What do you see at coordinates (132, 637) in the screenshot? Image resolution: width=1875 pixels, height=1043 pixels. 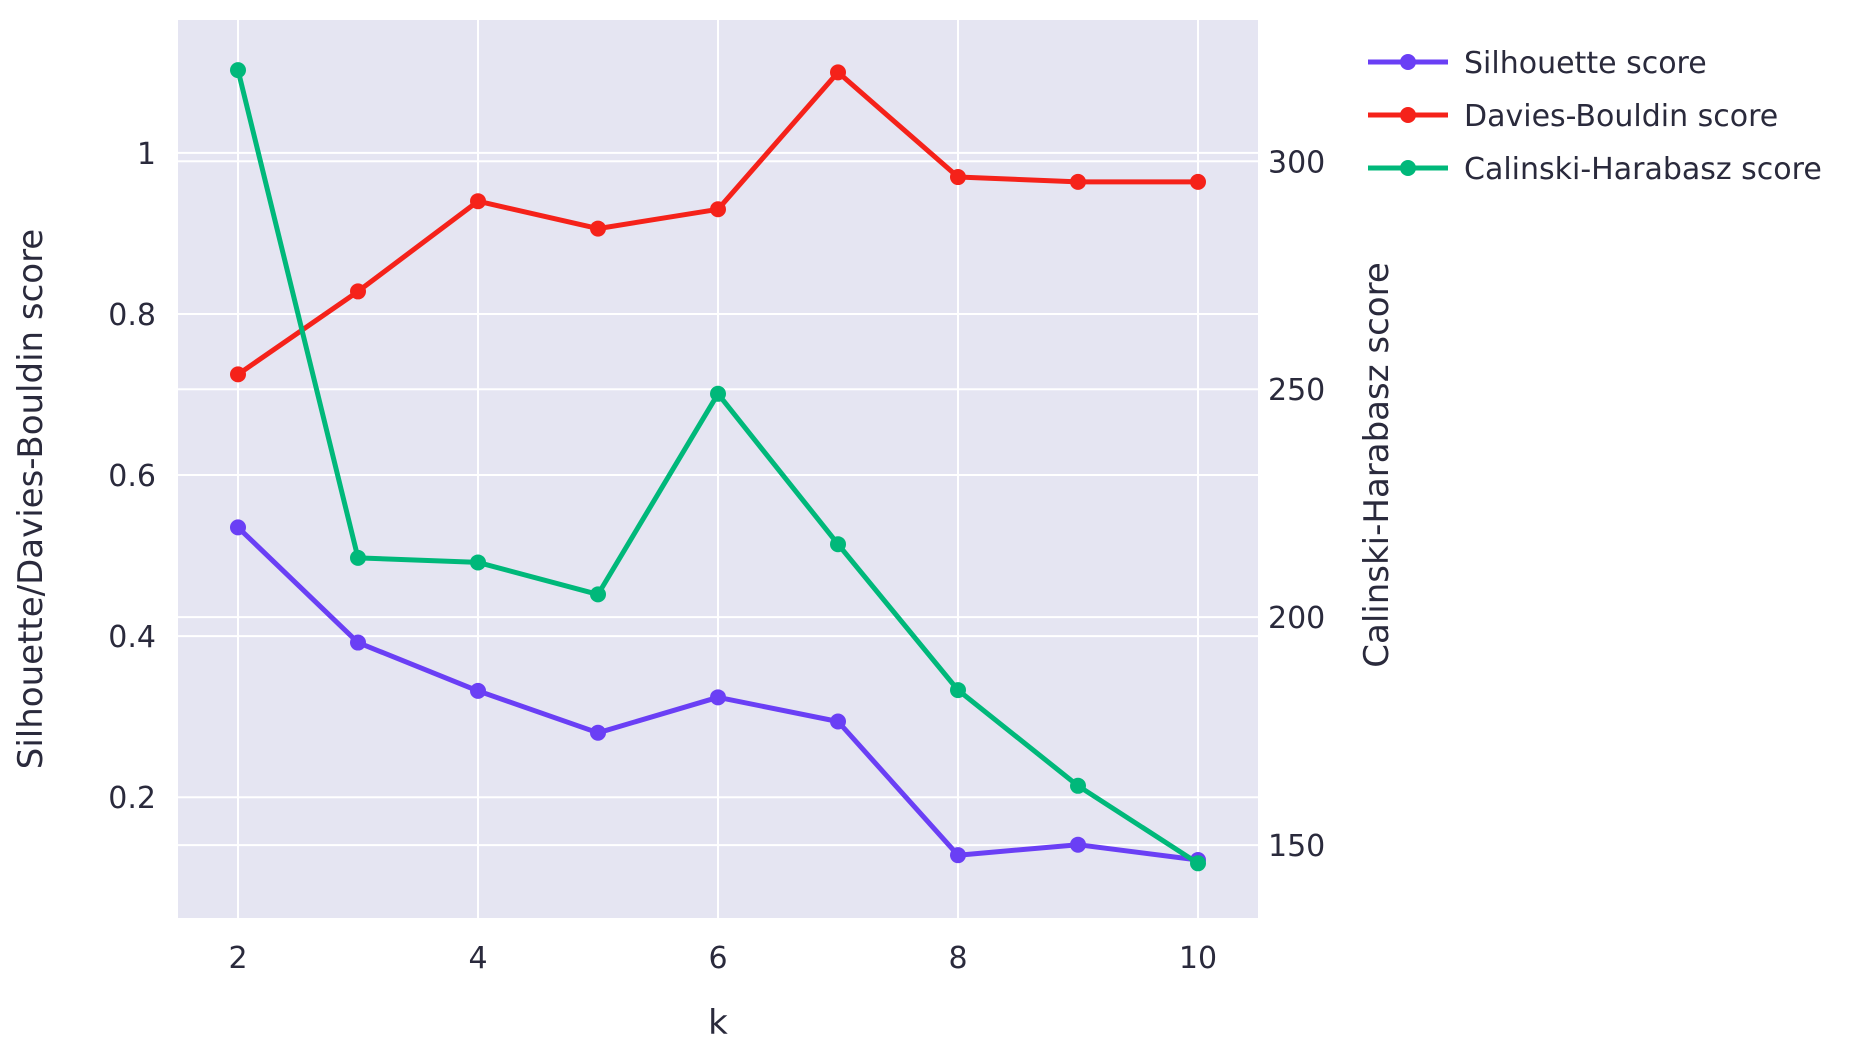 I see `left-y-tick-label: 0.4` at bounding box center [132, 637].